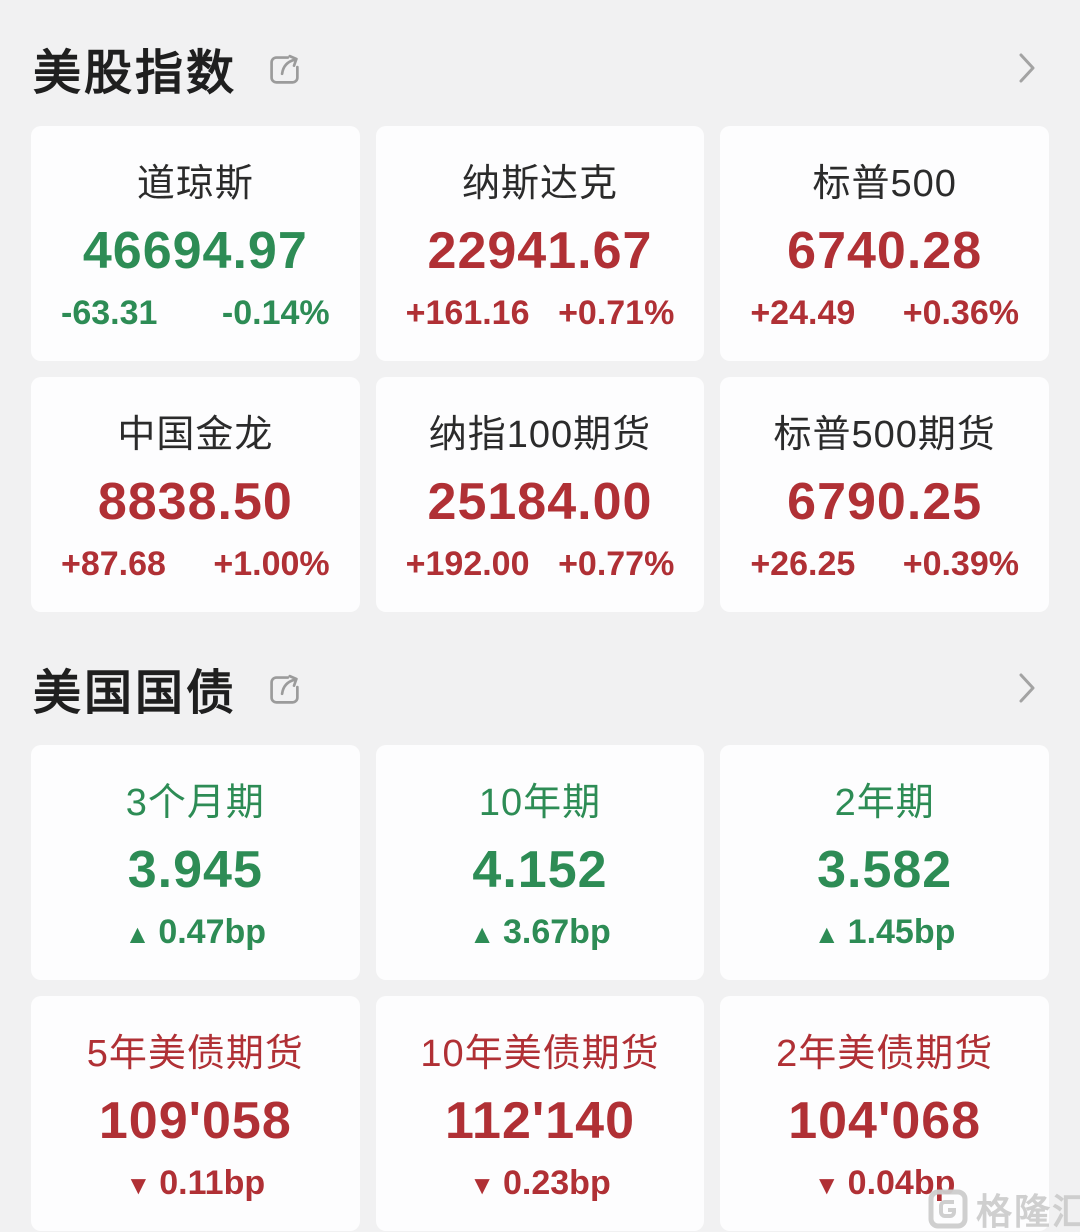 Image resolution: width=1080 pixels, height=1232 pixels. Describe the element at coordinates (885, 869) in the screenshot. I see `treasury-yield: 3.582` at that location.